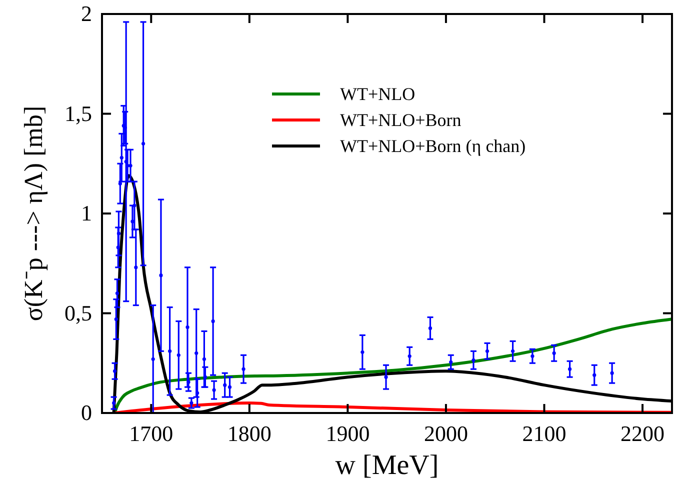 This screenshot has height=488, width=674. What do you see at coordinates (151, 433) in the screenshot?
I see `x-tick-label: 1700` at bounding box center [151, 433].